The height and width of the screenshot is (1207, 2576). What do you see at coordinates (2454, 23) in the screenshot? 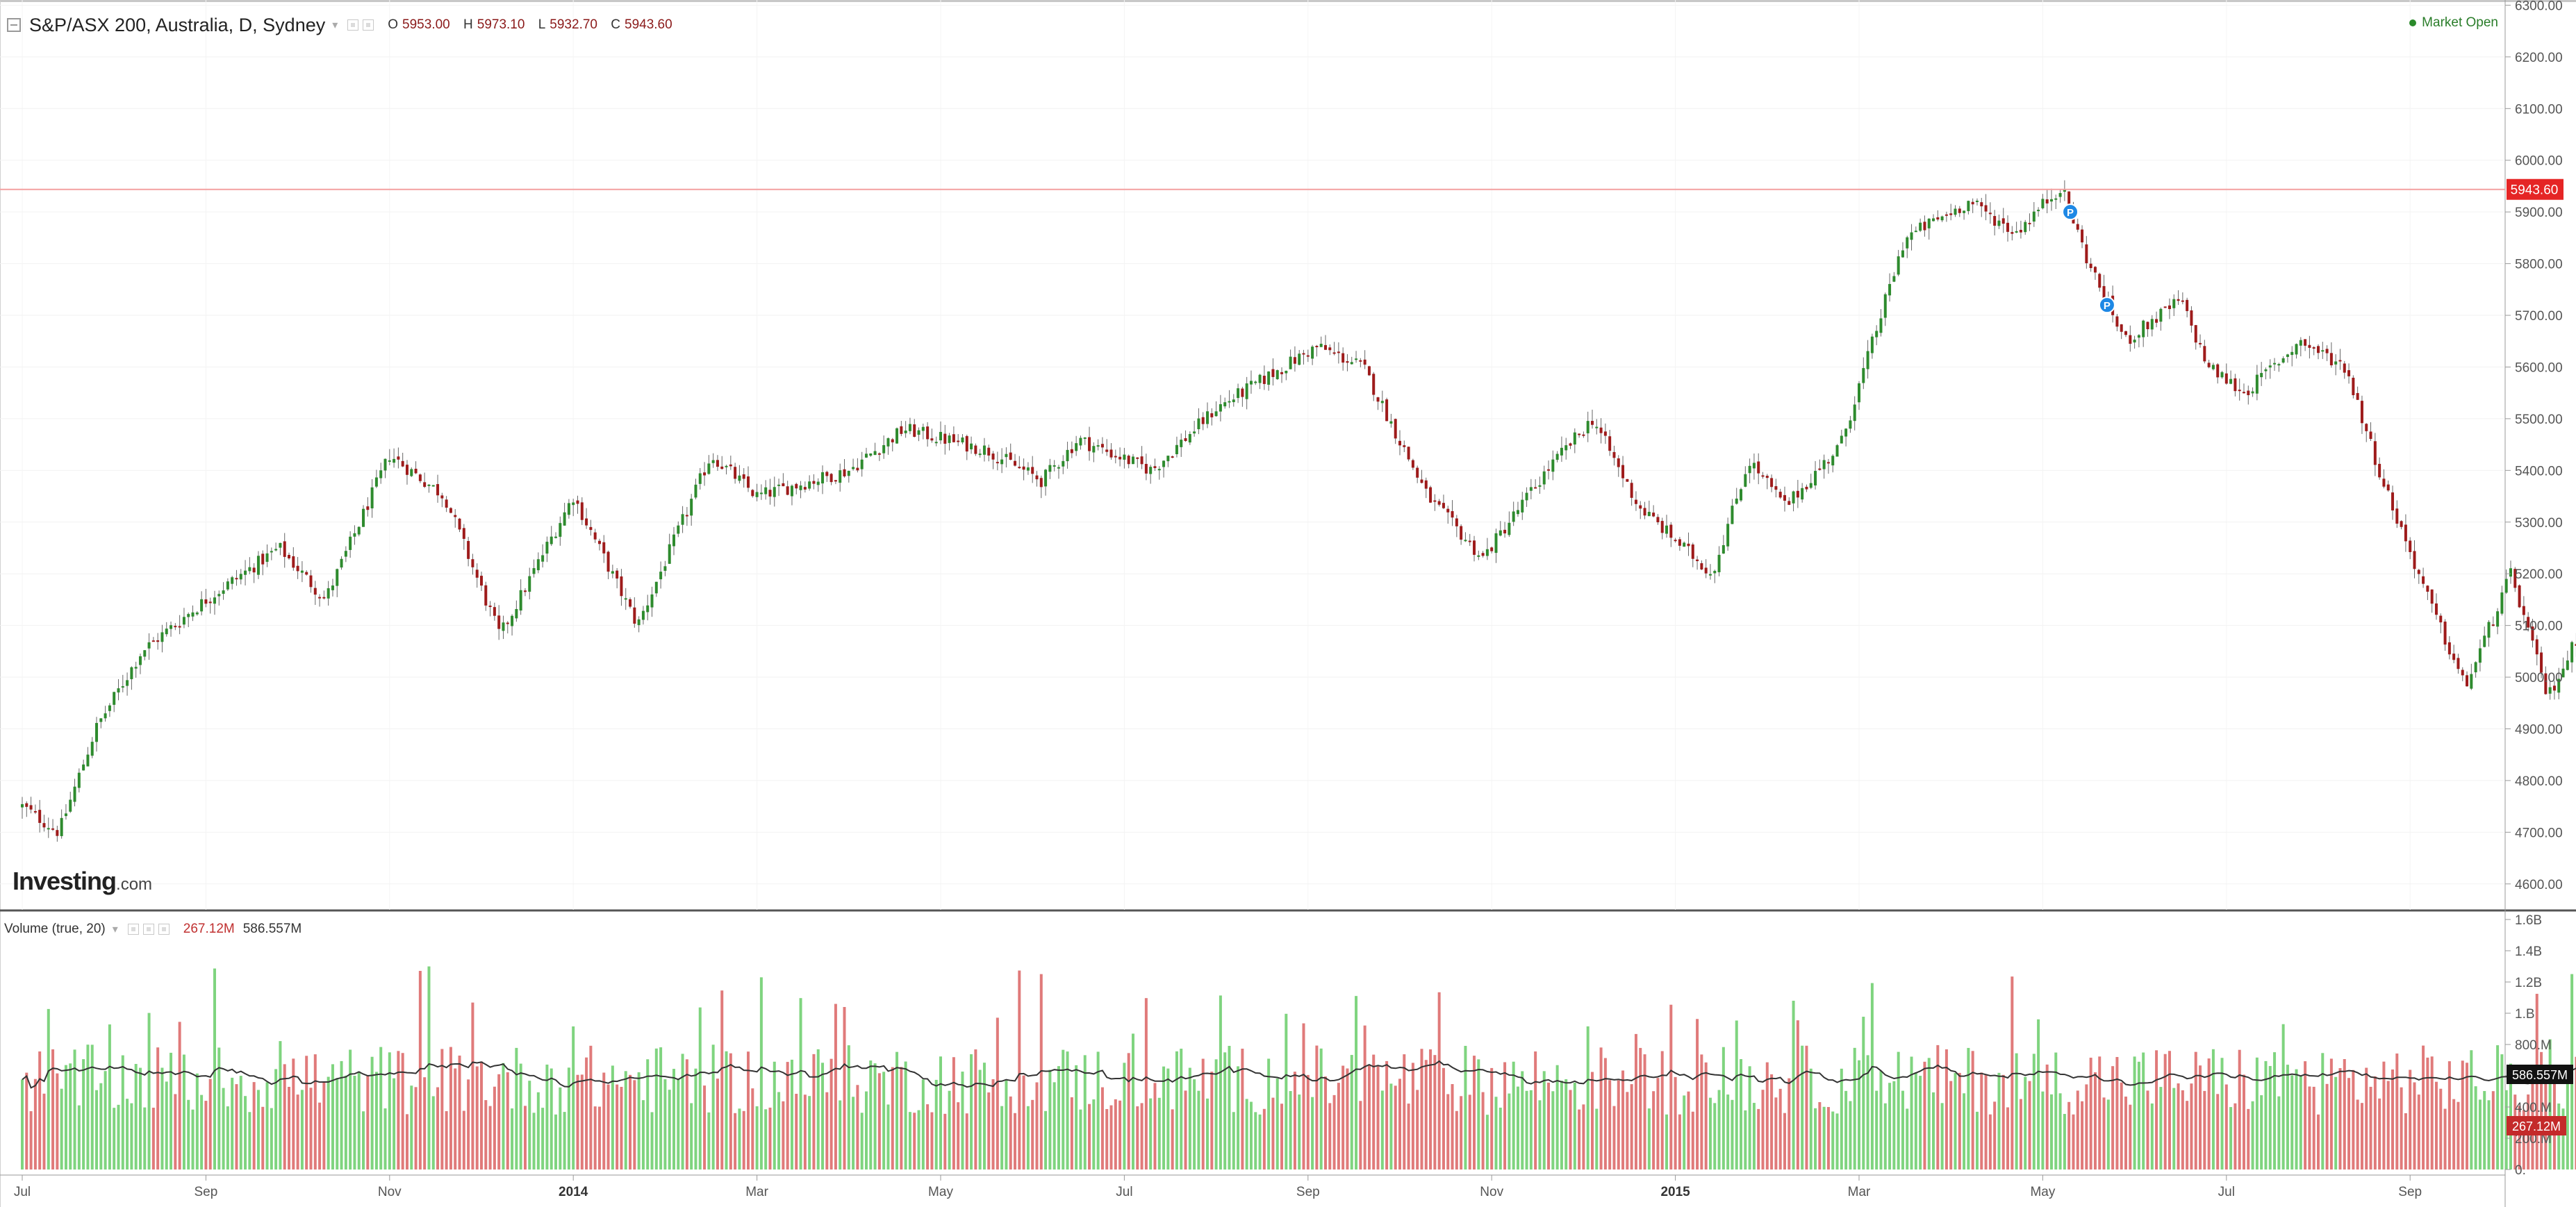
I see `market-status: Market Open` at bounding box center [2454, 23].